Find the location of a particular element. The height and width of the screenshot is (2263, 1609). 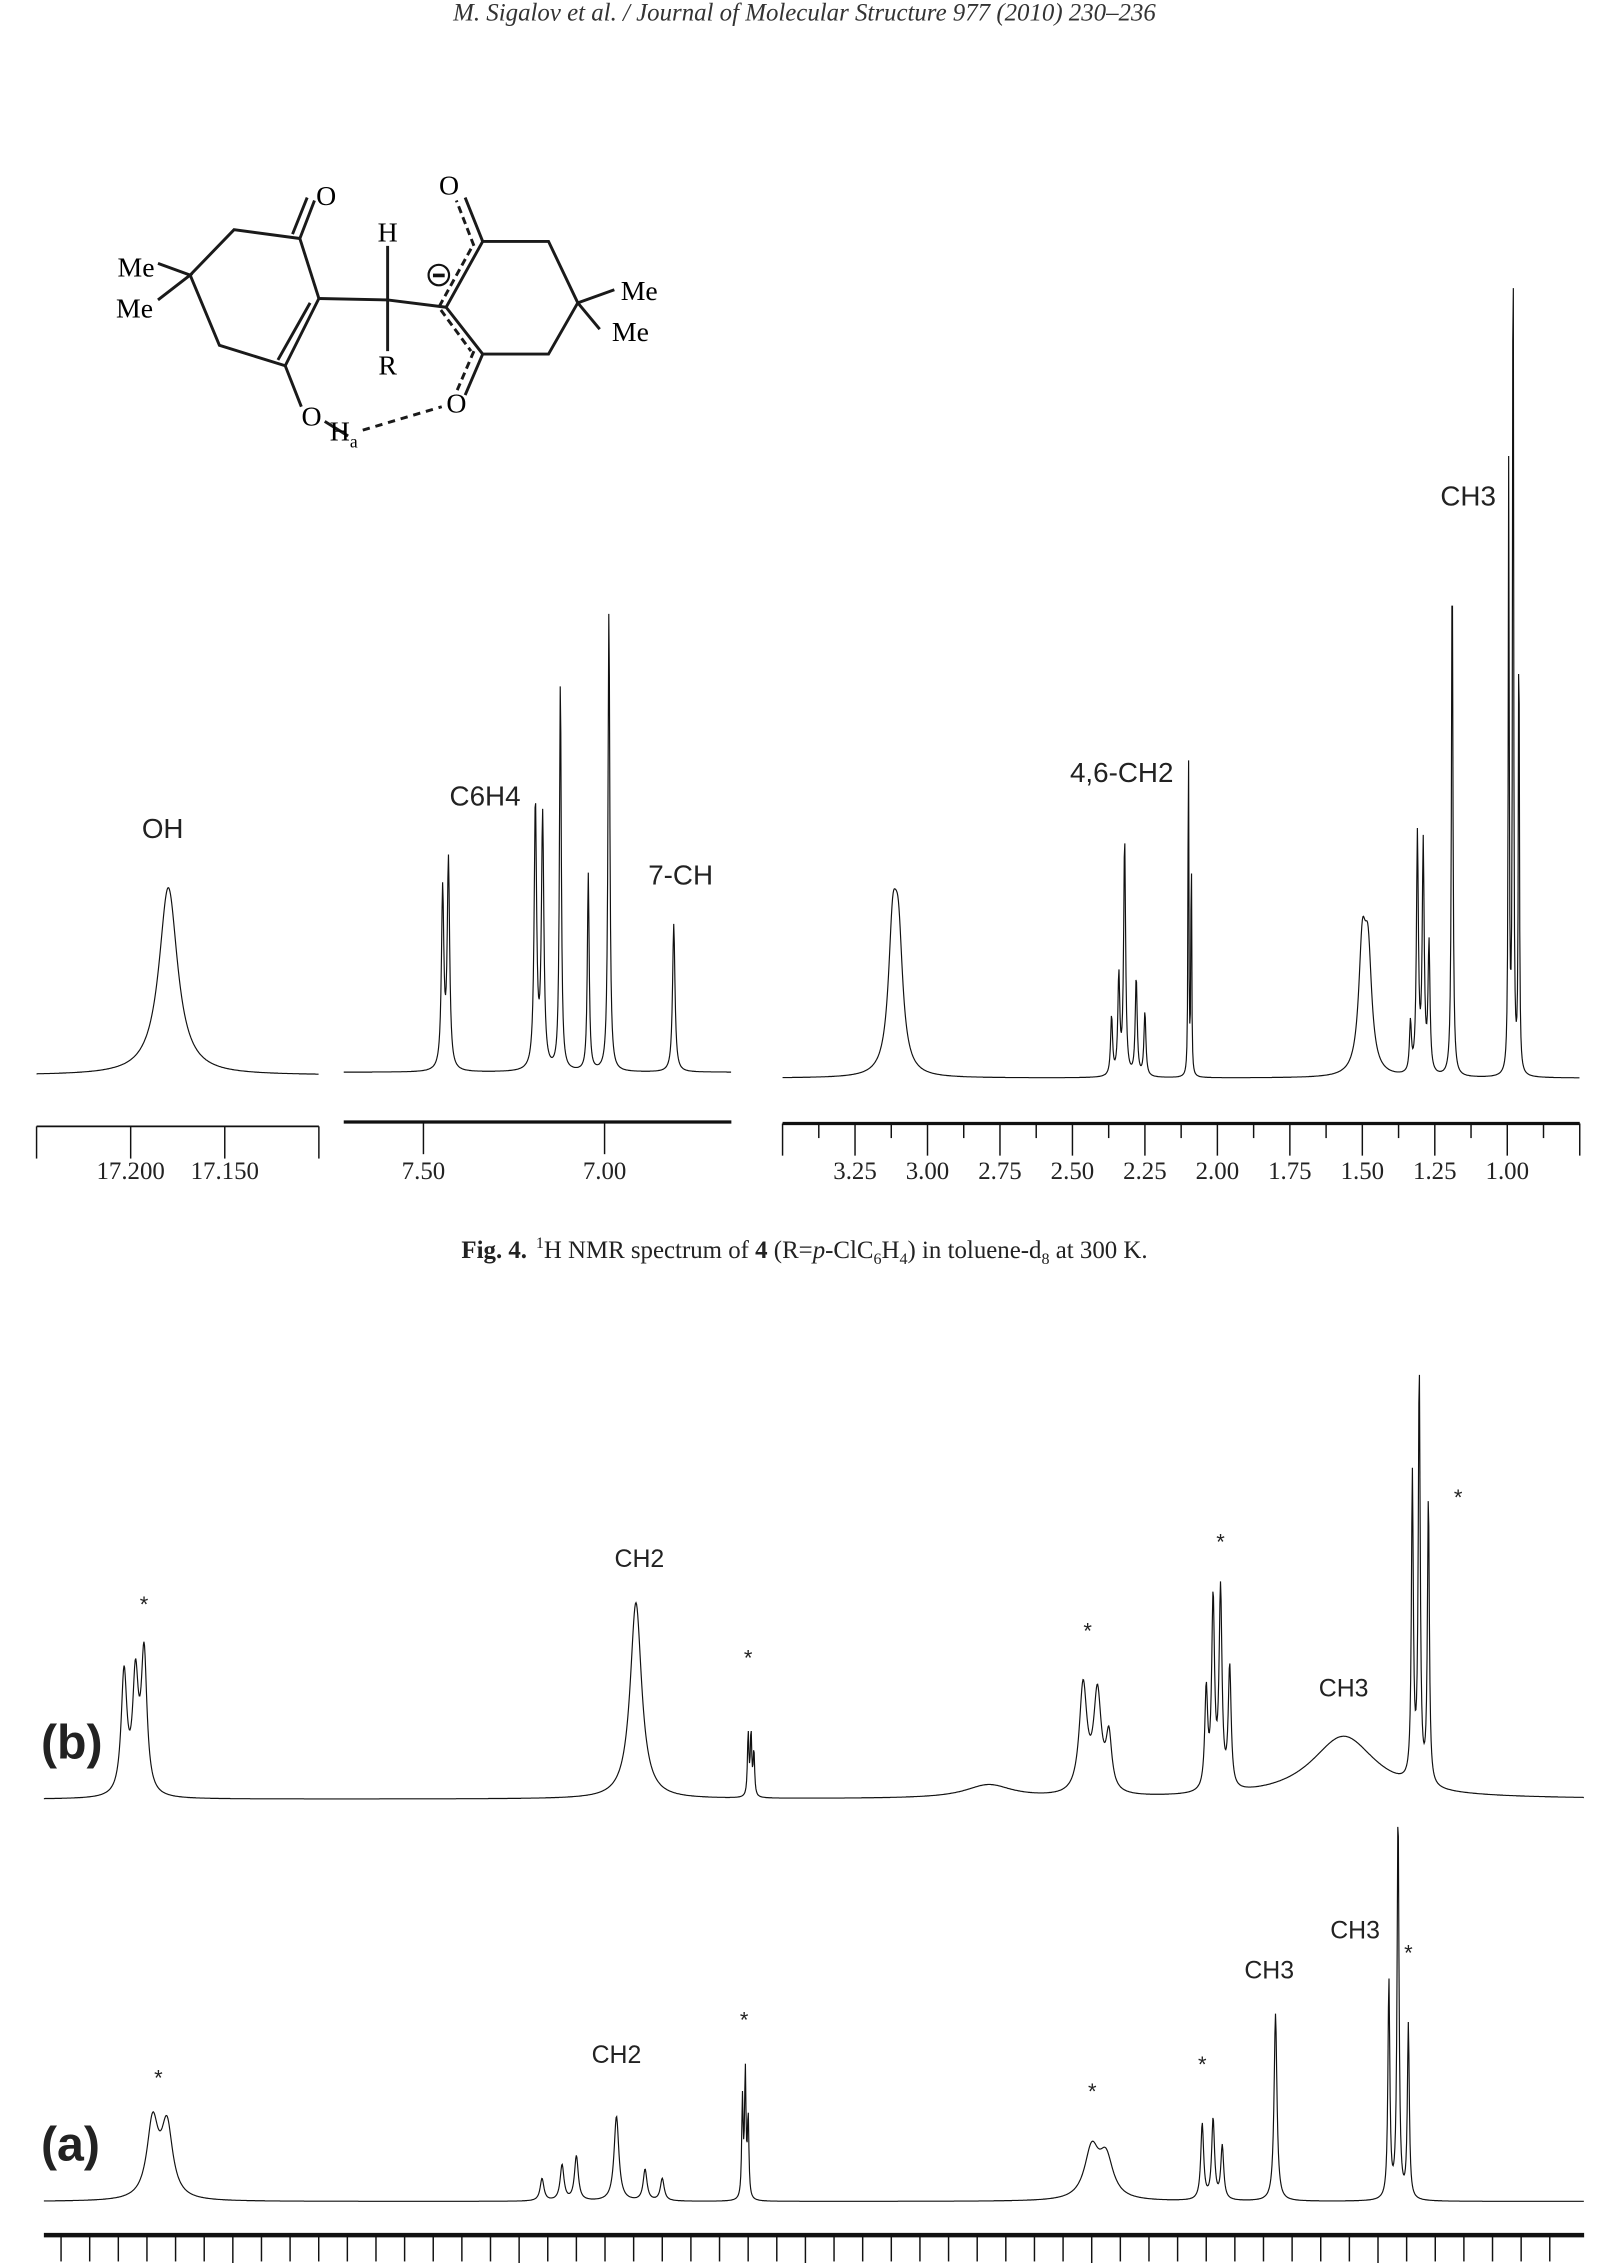

x-tick-label: 2.75 is located at coordinates (1000, 1171).